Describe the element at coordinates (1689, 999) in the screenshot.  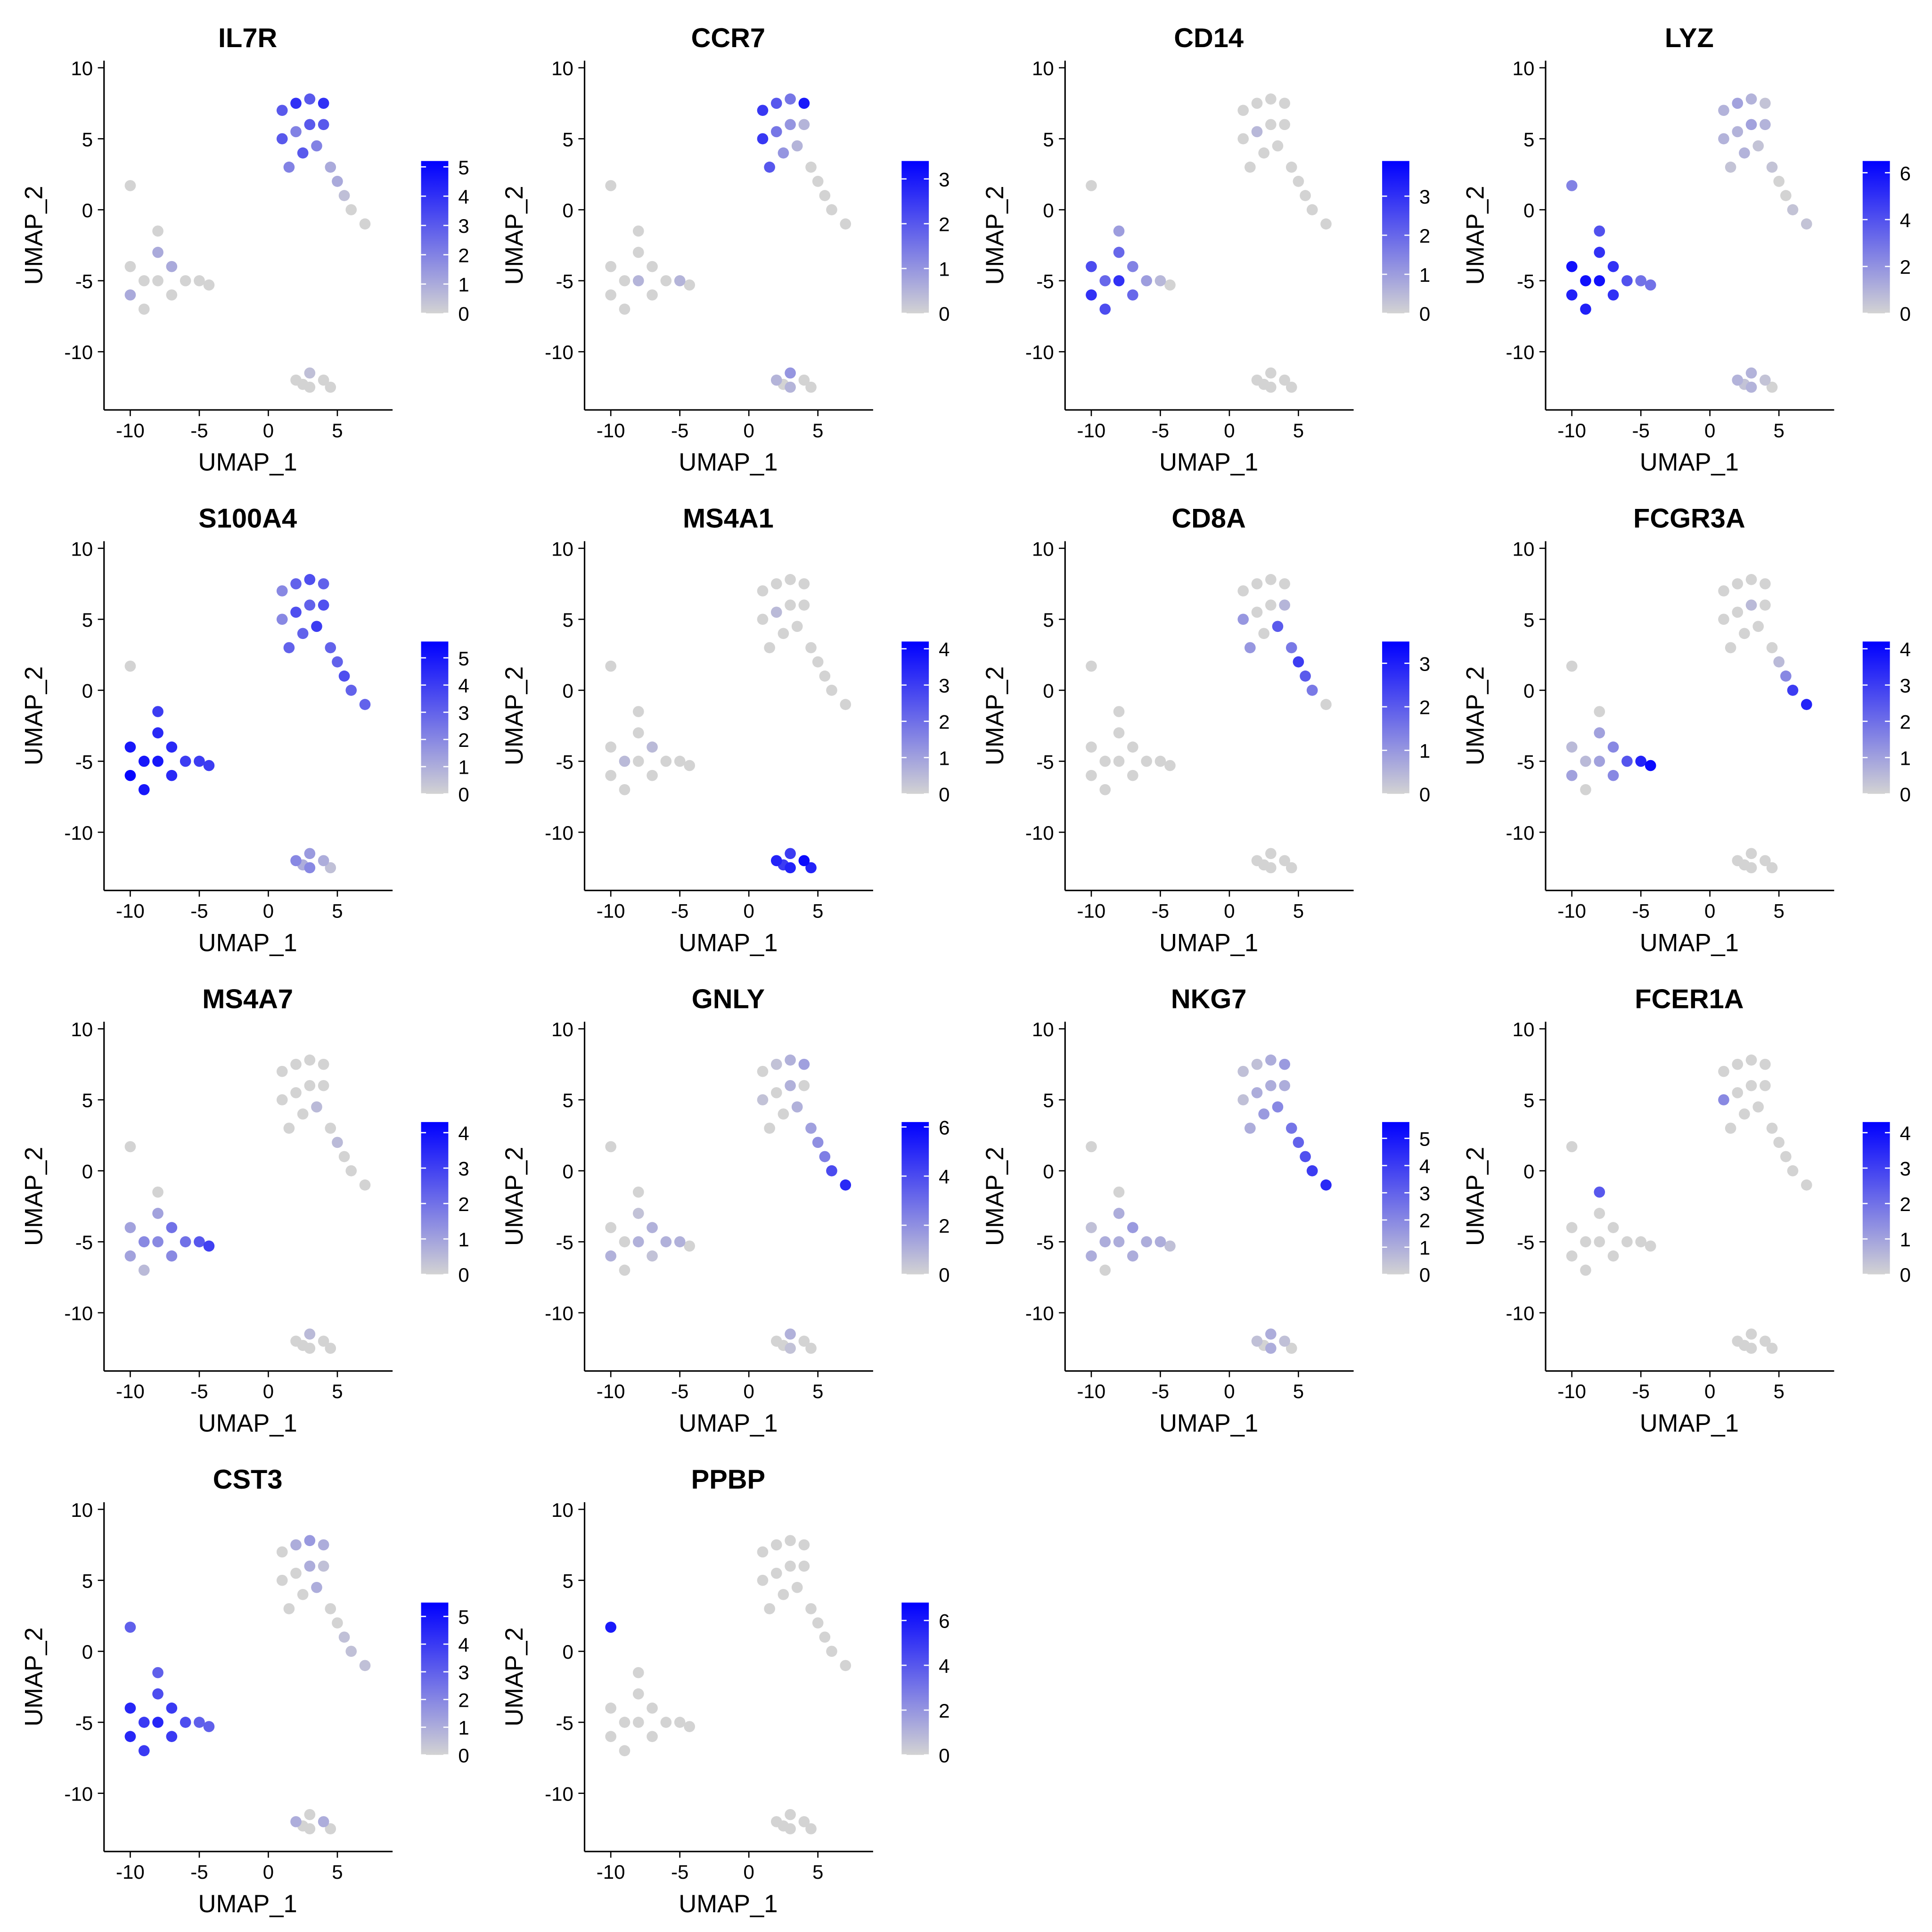
I see `chart-title: FCER1A` at that location.